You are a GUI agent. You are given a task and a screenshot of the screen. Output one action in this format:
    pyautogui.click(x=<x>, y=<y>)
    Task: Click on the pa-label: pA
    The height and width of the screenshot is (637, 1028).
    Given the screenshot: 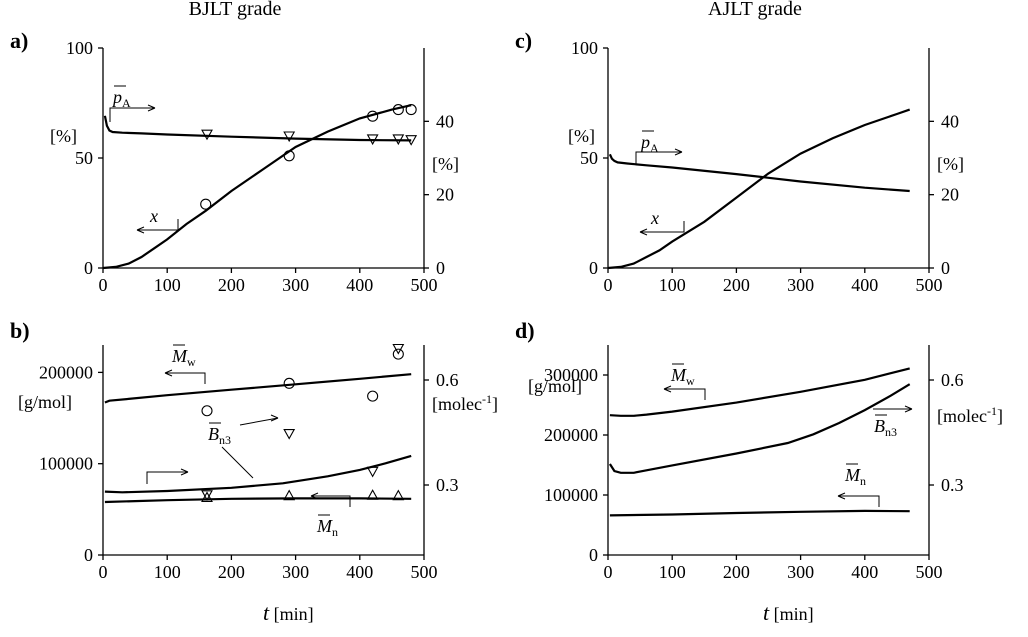 What is the action you would take?
    pyautogui.click(x=121, y=98)
    